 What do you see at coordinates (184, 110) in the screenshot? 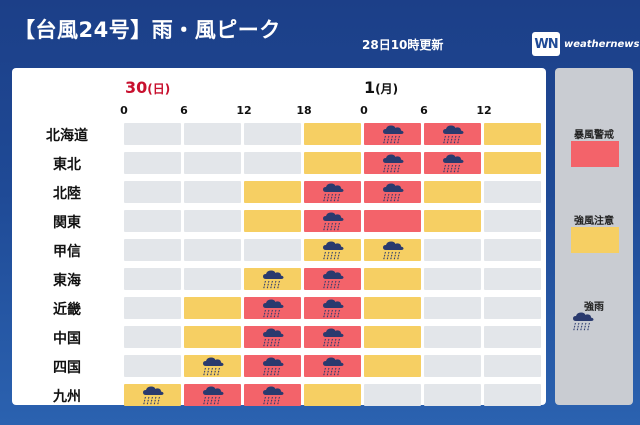
I see `hour-tick: 6` at bounding box center [184, 110].